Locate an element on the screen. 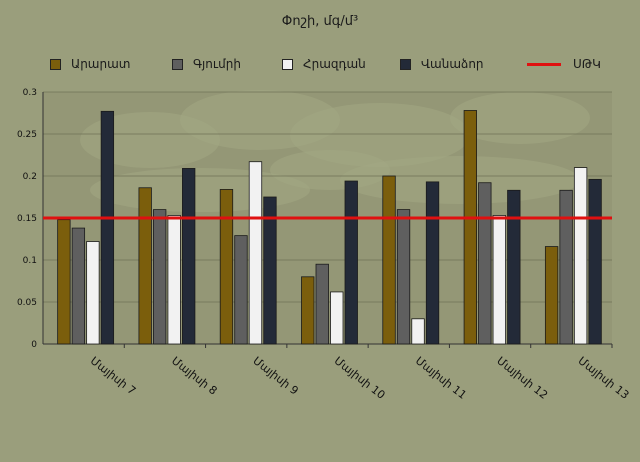 This screenshot has width=640, height=462. legend-item-ararat: Արարատ is located at coordinates (90, 64).